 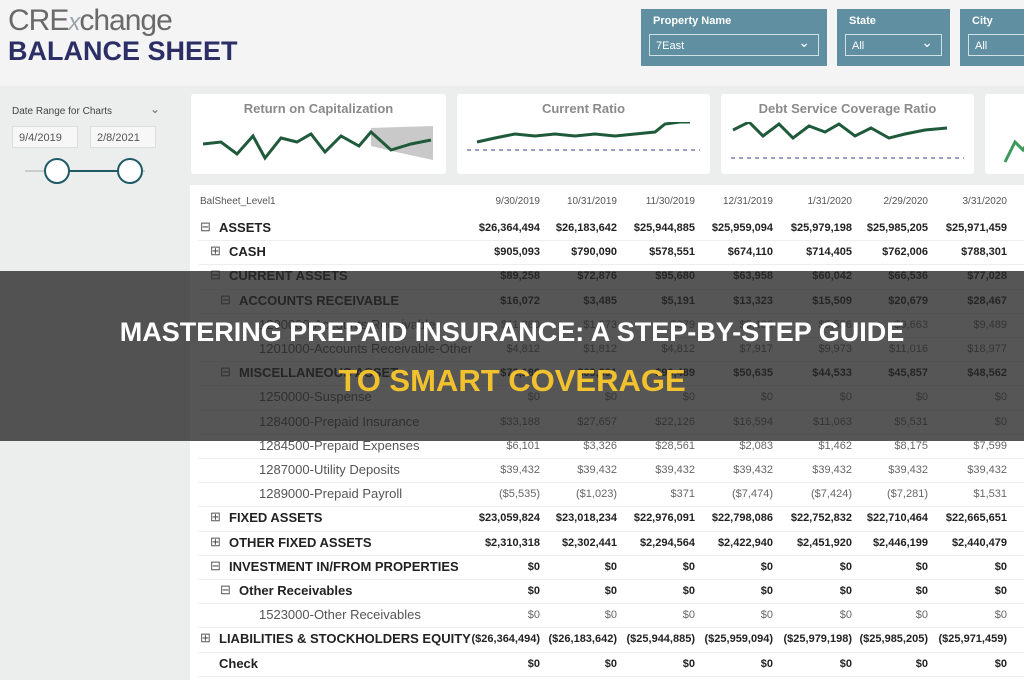 I want to click on cell-value: ($5,535), so click(x=519, y=494).